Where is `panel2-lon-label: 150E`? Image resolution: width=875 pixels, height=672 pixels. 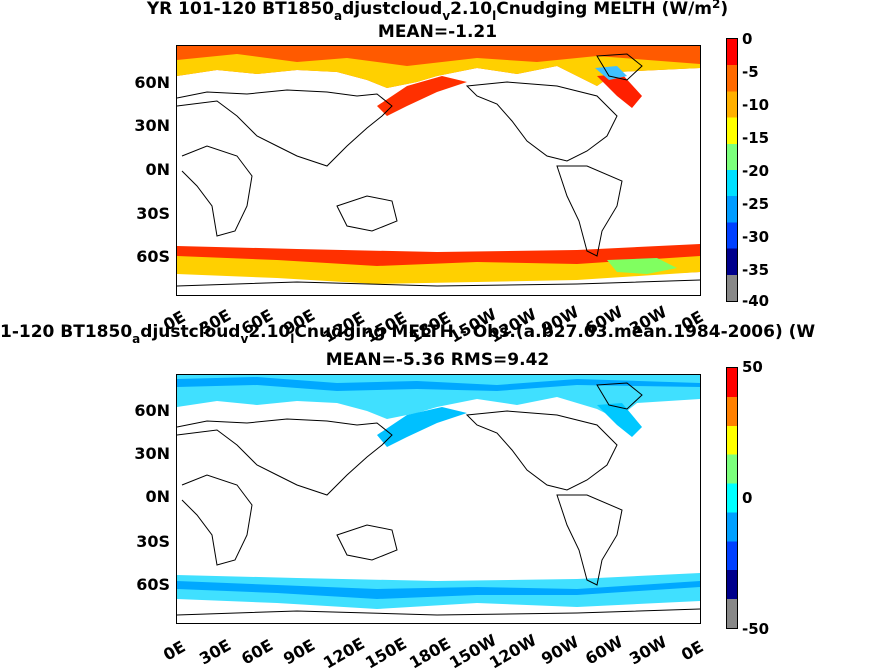
panel2-lon-label: 150E is located at coordinates (386, 652).